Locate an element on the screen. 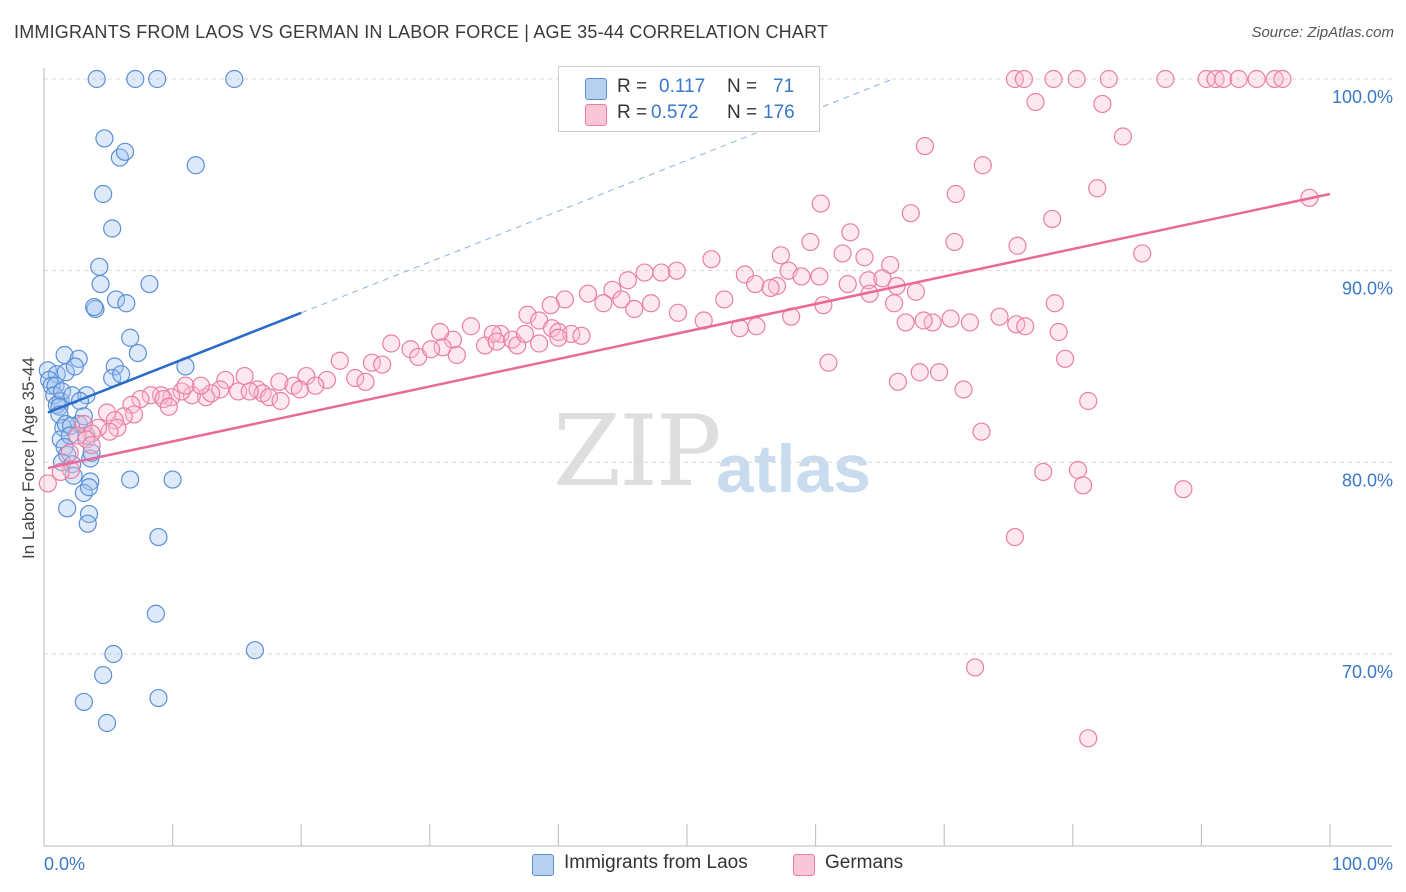 This screenshot has height=892, width=1406. x-tick-label: 0.0% is located at coordinates (64, 864).